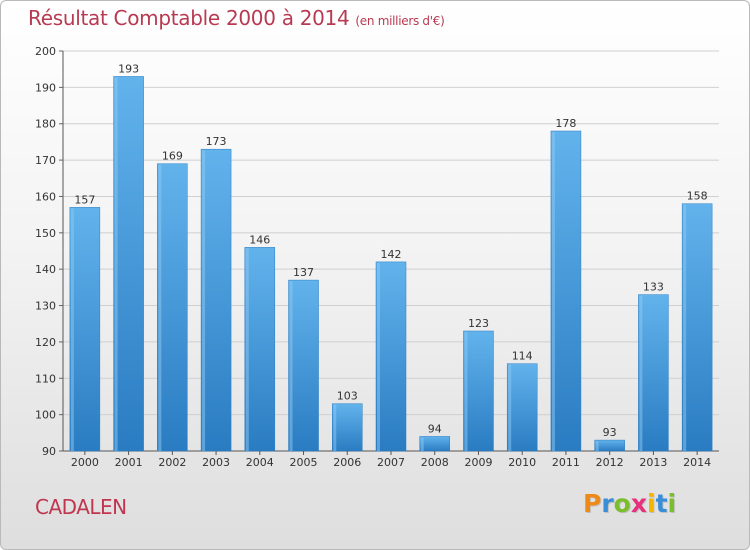 The height and width of the screenshot is (550, 750). What do you see at coordinates (622, 503) in the screenshot?
I see `proxiti-logo-letter: o` at bounding box center [622, 503].